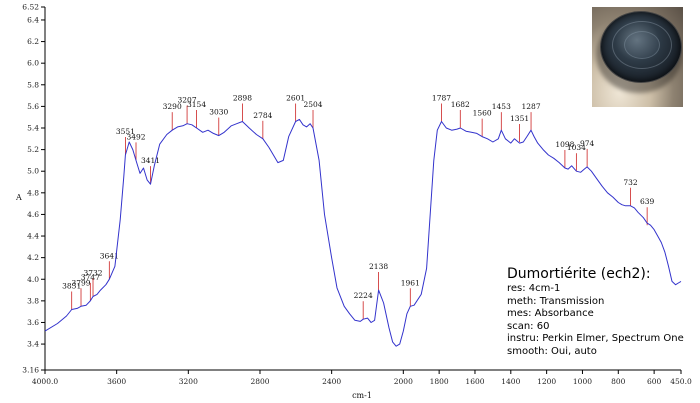 Image resolution: width=700 pixels, height=403 pixels. What do you see at coordinates (135, 136) in the screenshot?
I see `peak-label: 3492` at bounding box center [135, 136].